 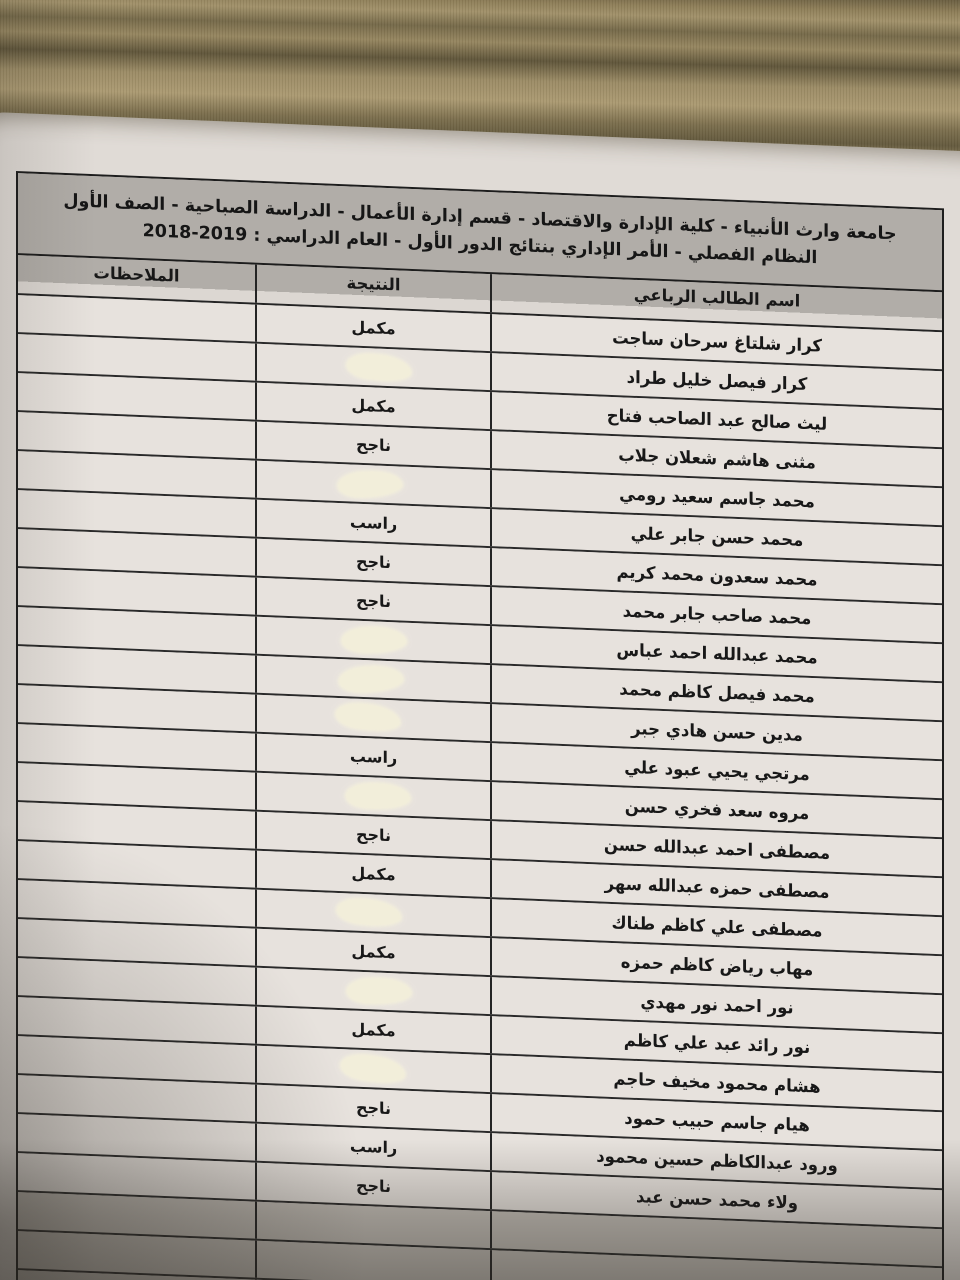 What do you see at coordinates (717, 1122) in the screenshot?
I see `student-name: هيام جاسم حبيب حمود` at bounding box center [717, 1122].